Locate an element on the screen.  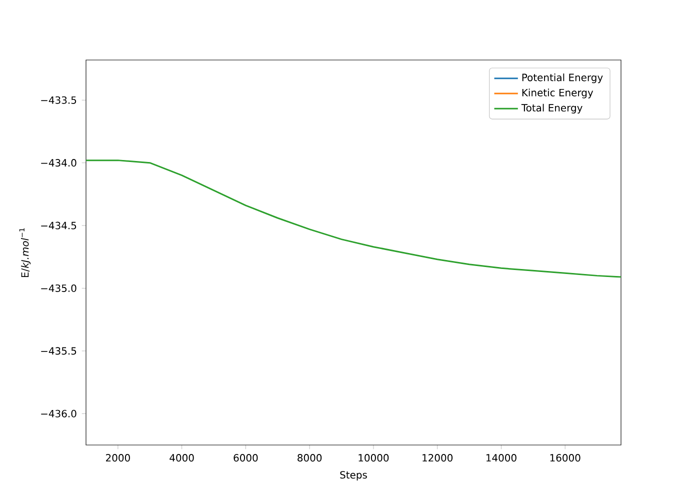
x-tick-label: 16000 is located at coordinates (565, 458).